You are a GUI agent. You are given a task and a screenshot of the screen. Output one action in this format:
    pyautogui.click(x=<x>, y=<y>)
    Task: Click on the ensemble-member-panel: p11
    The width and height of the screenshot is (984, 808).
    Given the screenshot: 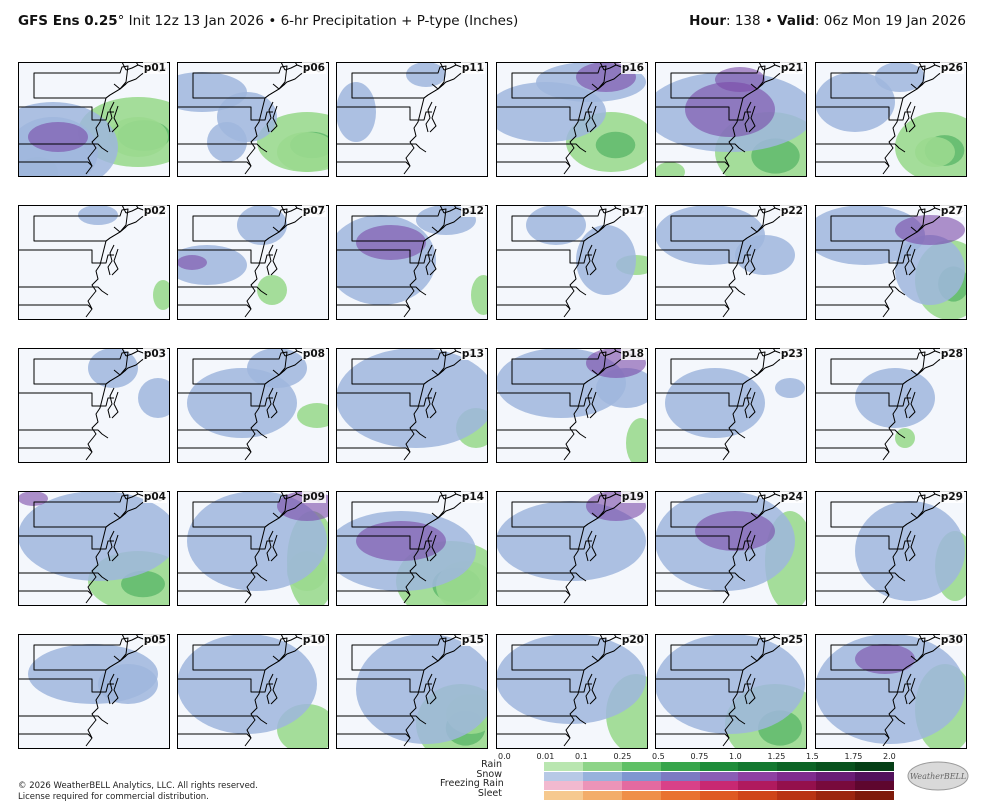 What is the action you would take?
    pyautogui.click(x=412, y=119)
    